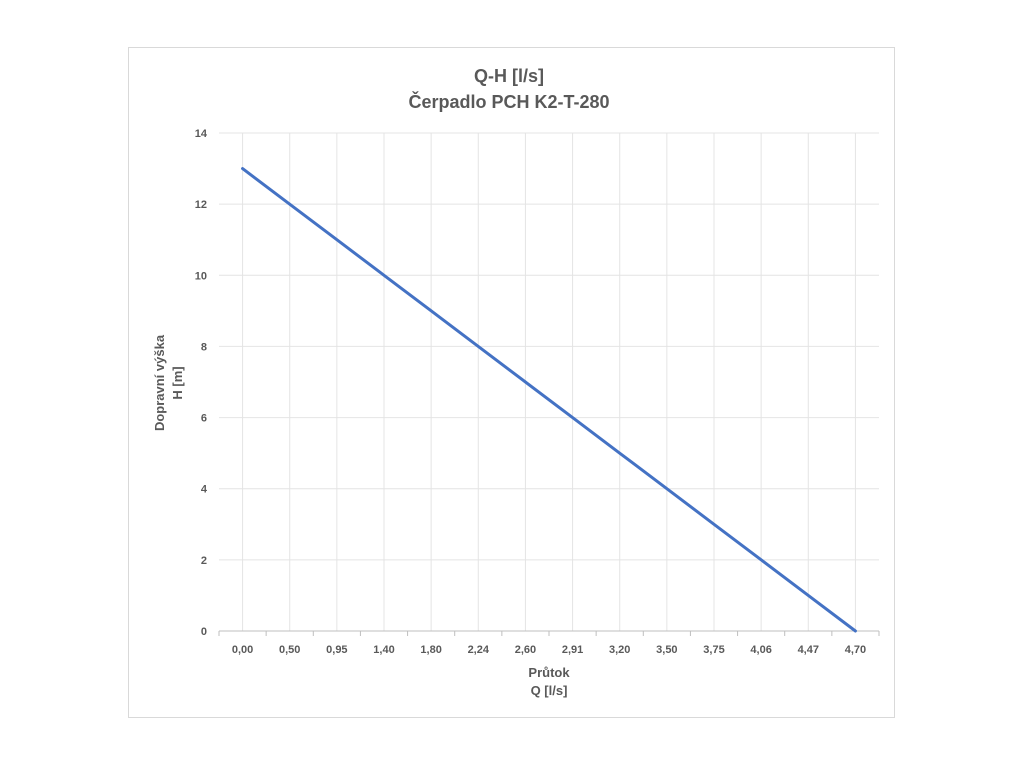  What do you see at coordinates (242, 650) in the screenshot?
I see `x-tick-label: 0,00` at bounding box center [242, 650].